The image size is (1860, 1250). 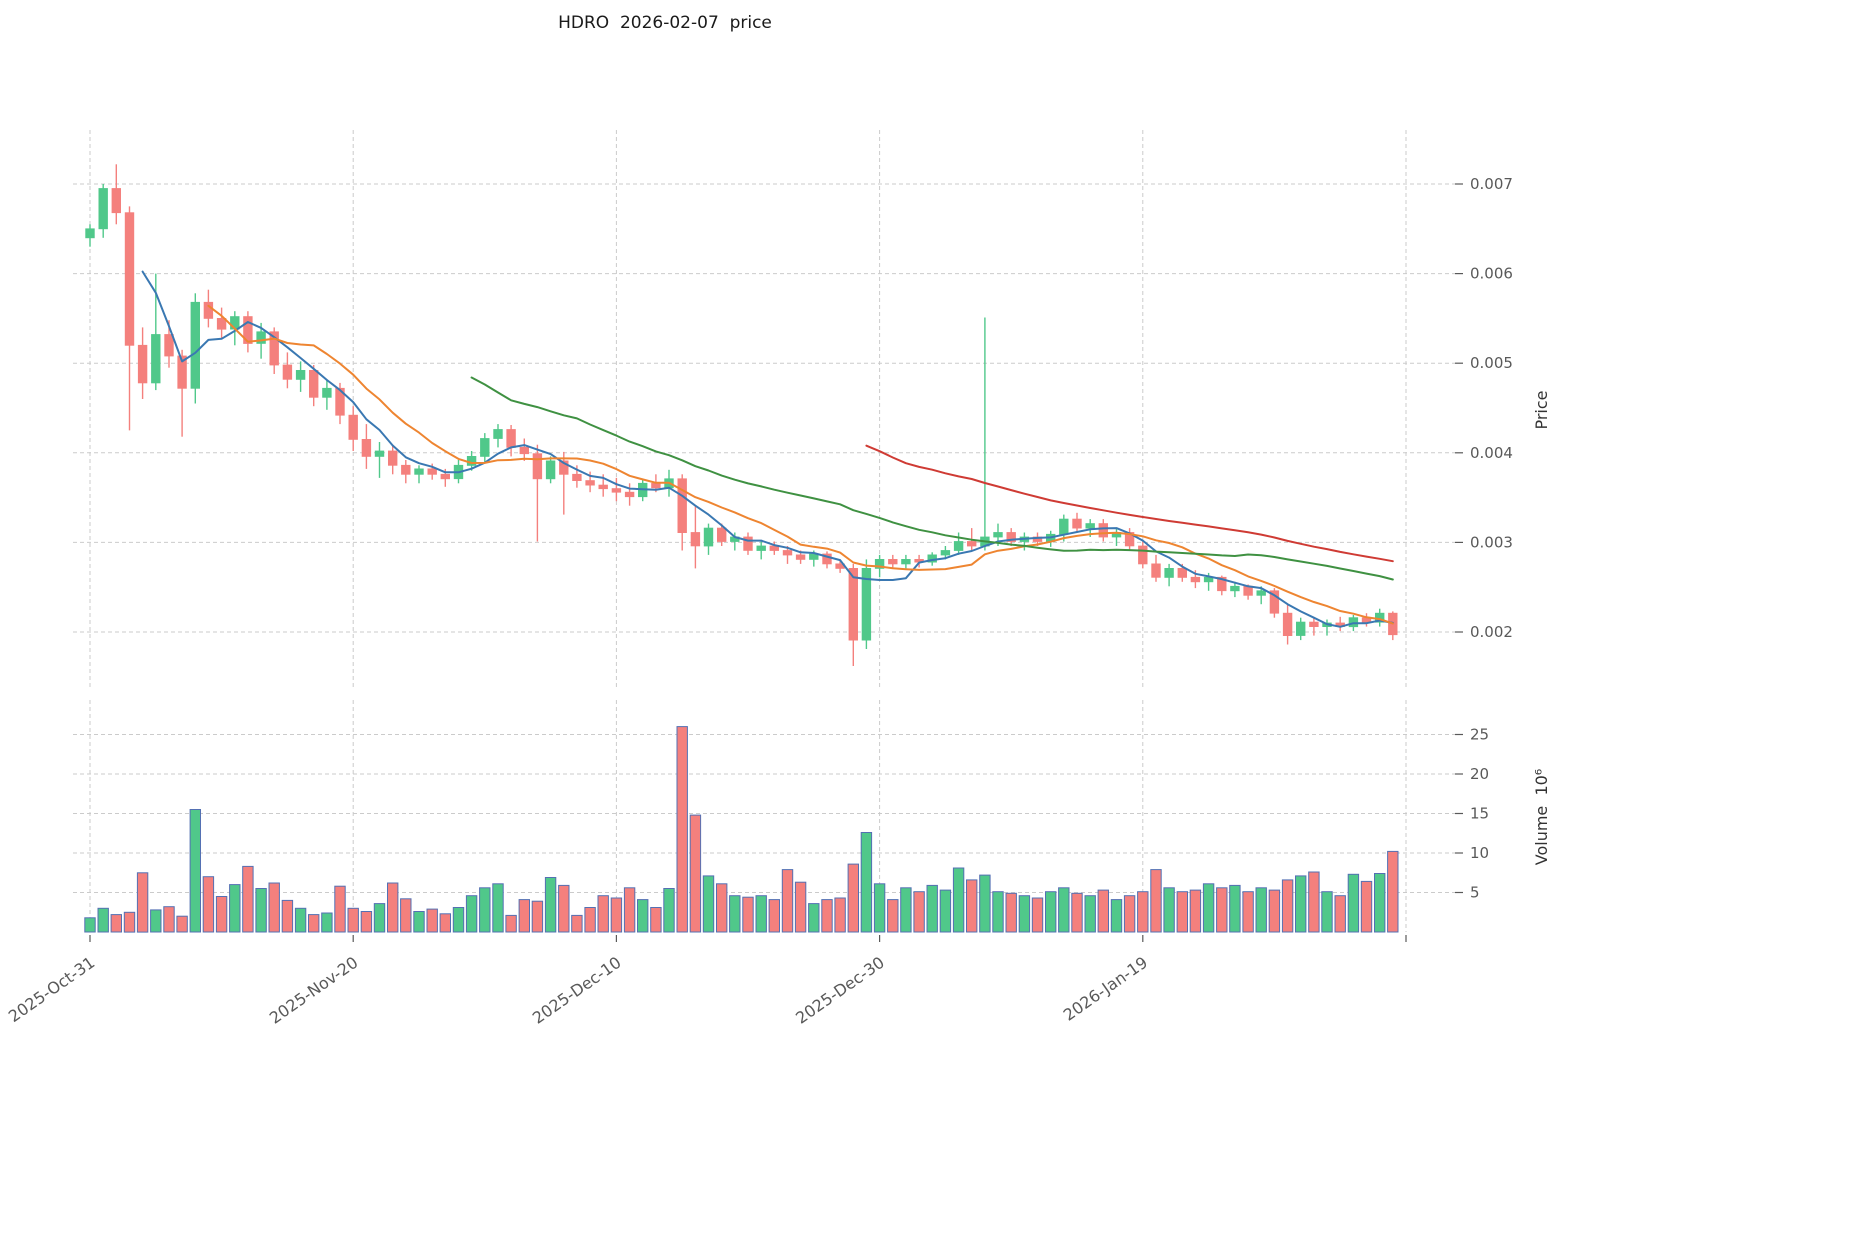 I want to click on price-tick-label: 0.003, so click(x=1491, y=542).